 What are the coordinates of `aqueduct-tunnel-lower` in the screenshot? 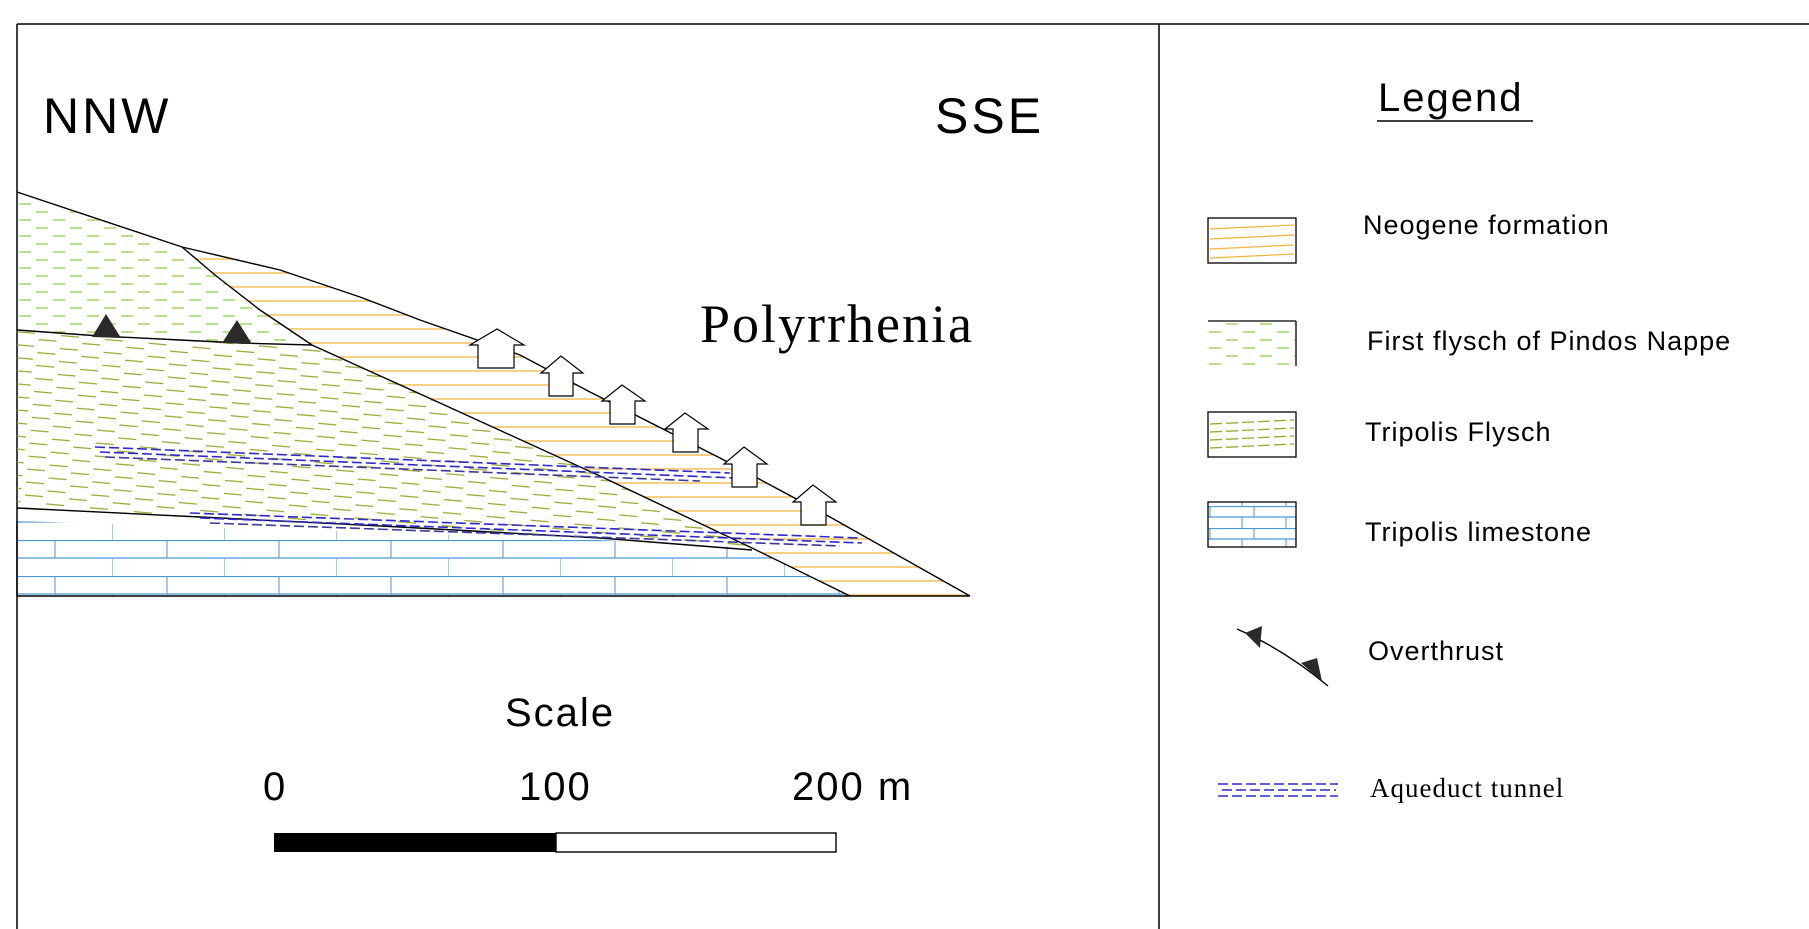 It's located at (526, 529).